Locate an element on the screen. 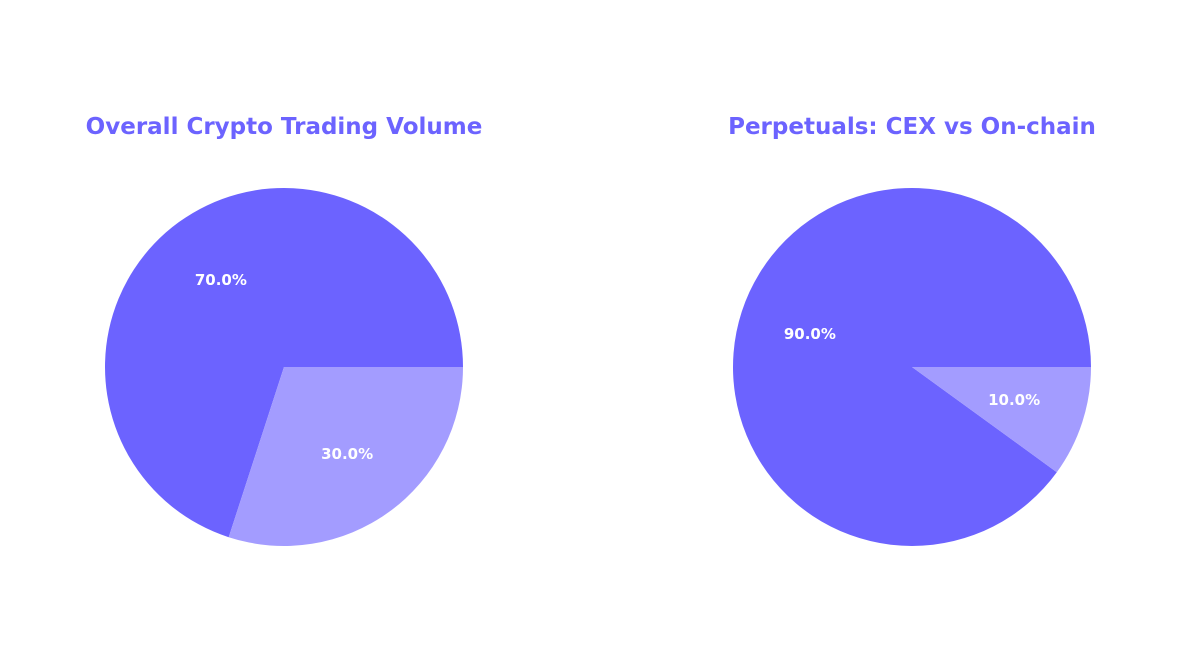 The image size is (1200, 648). pie-slice-label-1-2: 30.0% is located at coordinates (347, 454).